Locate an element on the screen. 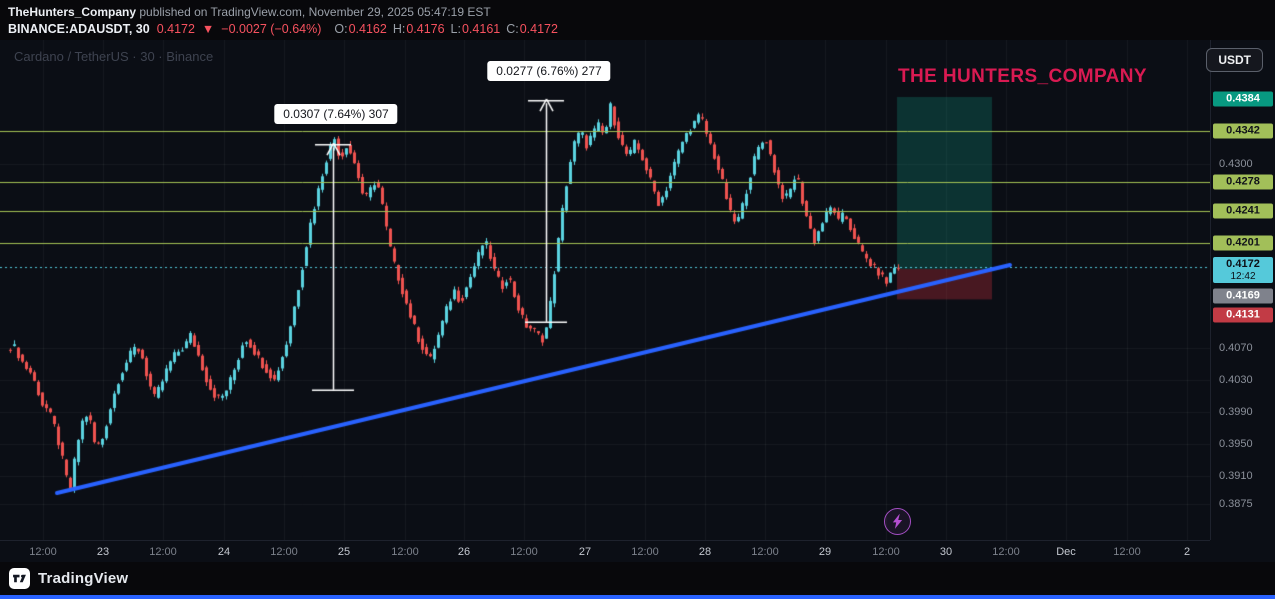 The width and height of the screenshot is (1275, 599). bottom-accent-bar is located at coordinates (637, 597).